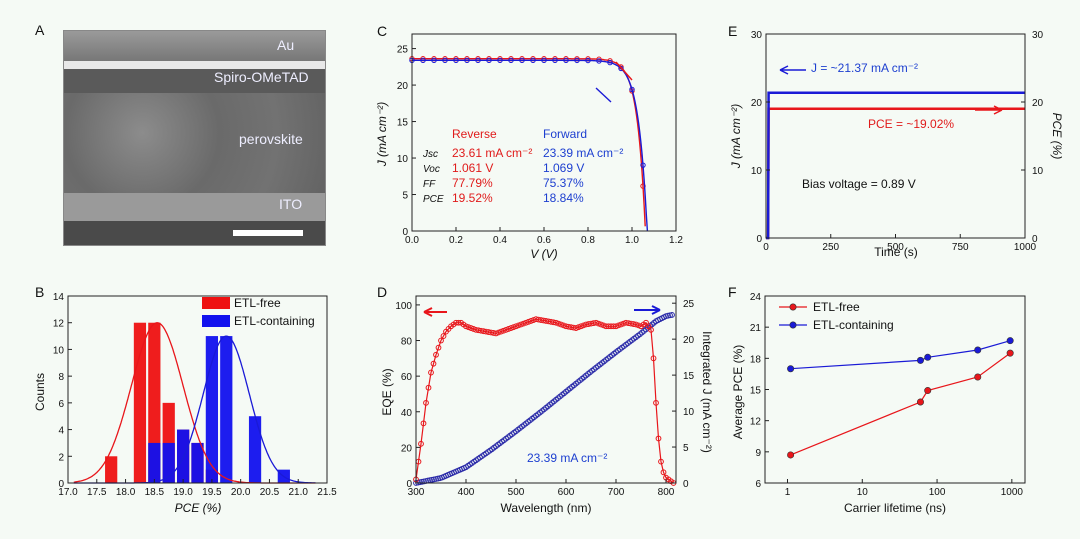  Describe the element at coordinates (911, 124) in the screenshot. I see `pce-annotation: PCE = ~19.02%` at that location.